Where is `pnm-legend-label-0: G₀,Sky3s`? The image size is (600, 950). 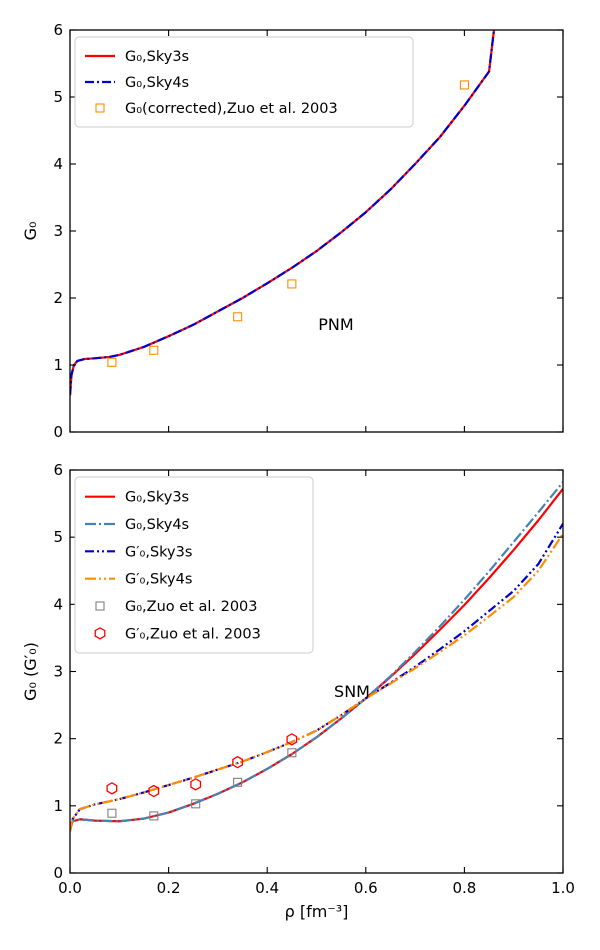 pnm-legend-label-0: G₀,Sky3s is located at coordinates (157, 57).